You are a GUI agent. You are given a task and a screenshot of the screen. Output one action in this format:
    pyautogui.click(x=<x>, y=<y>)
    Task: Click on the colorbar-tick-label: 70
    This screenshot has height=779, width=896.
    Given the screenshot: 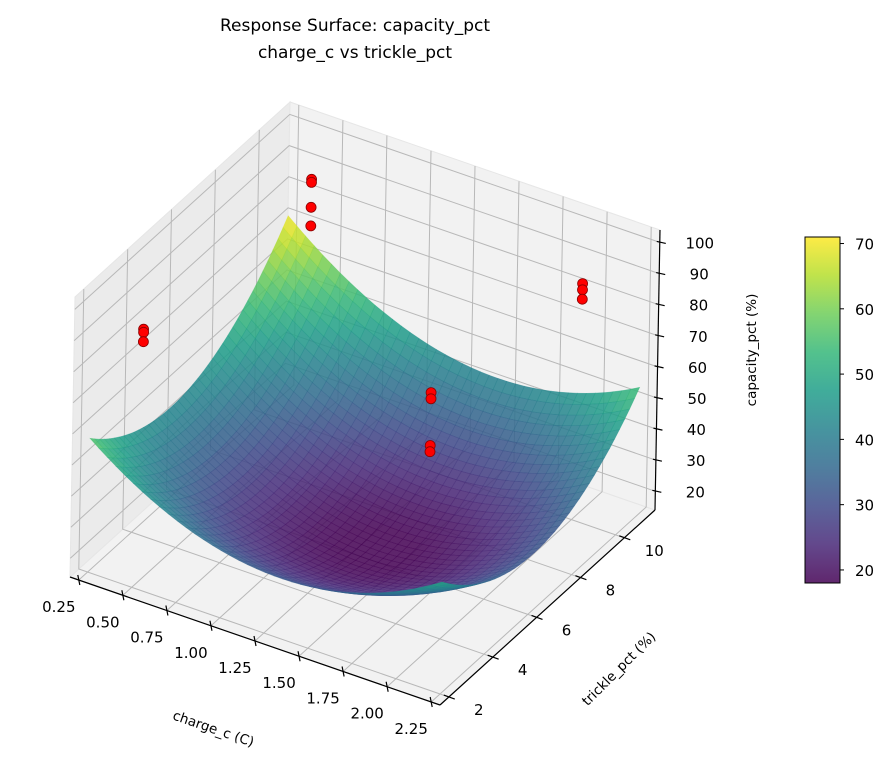 What is the action you would take?
    pyautogui.click(x=864, y=245)
    